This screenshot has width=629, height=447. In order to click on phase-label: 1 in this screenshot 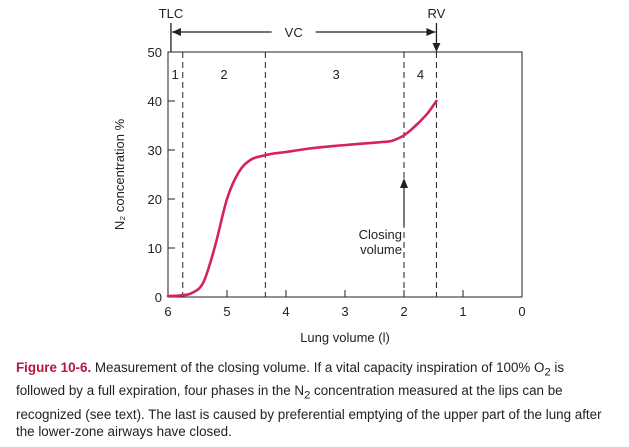, I will do `click(174, 74)`.